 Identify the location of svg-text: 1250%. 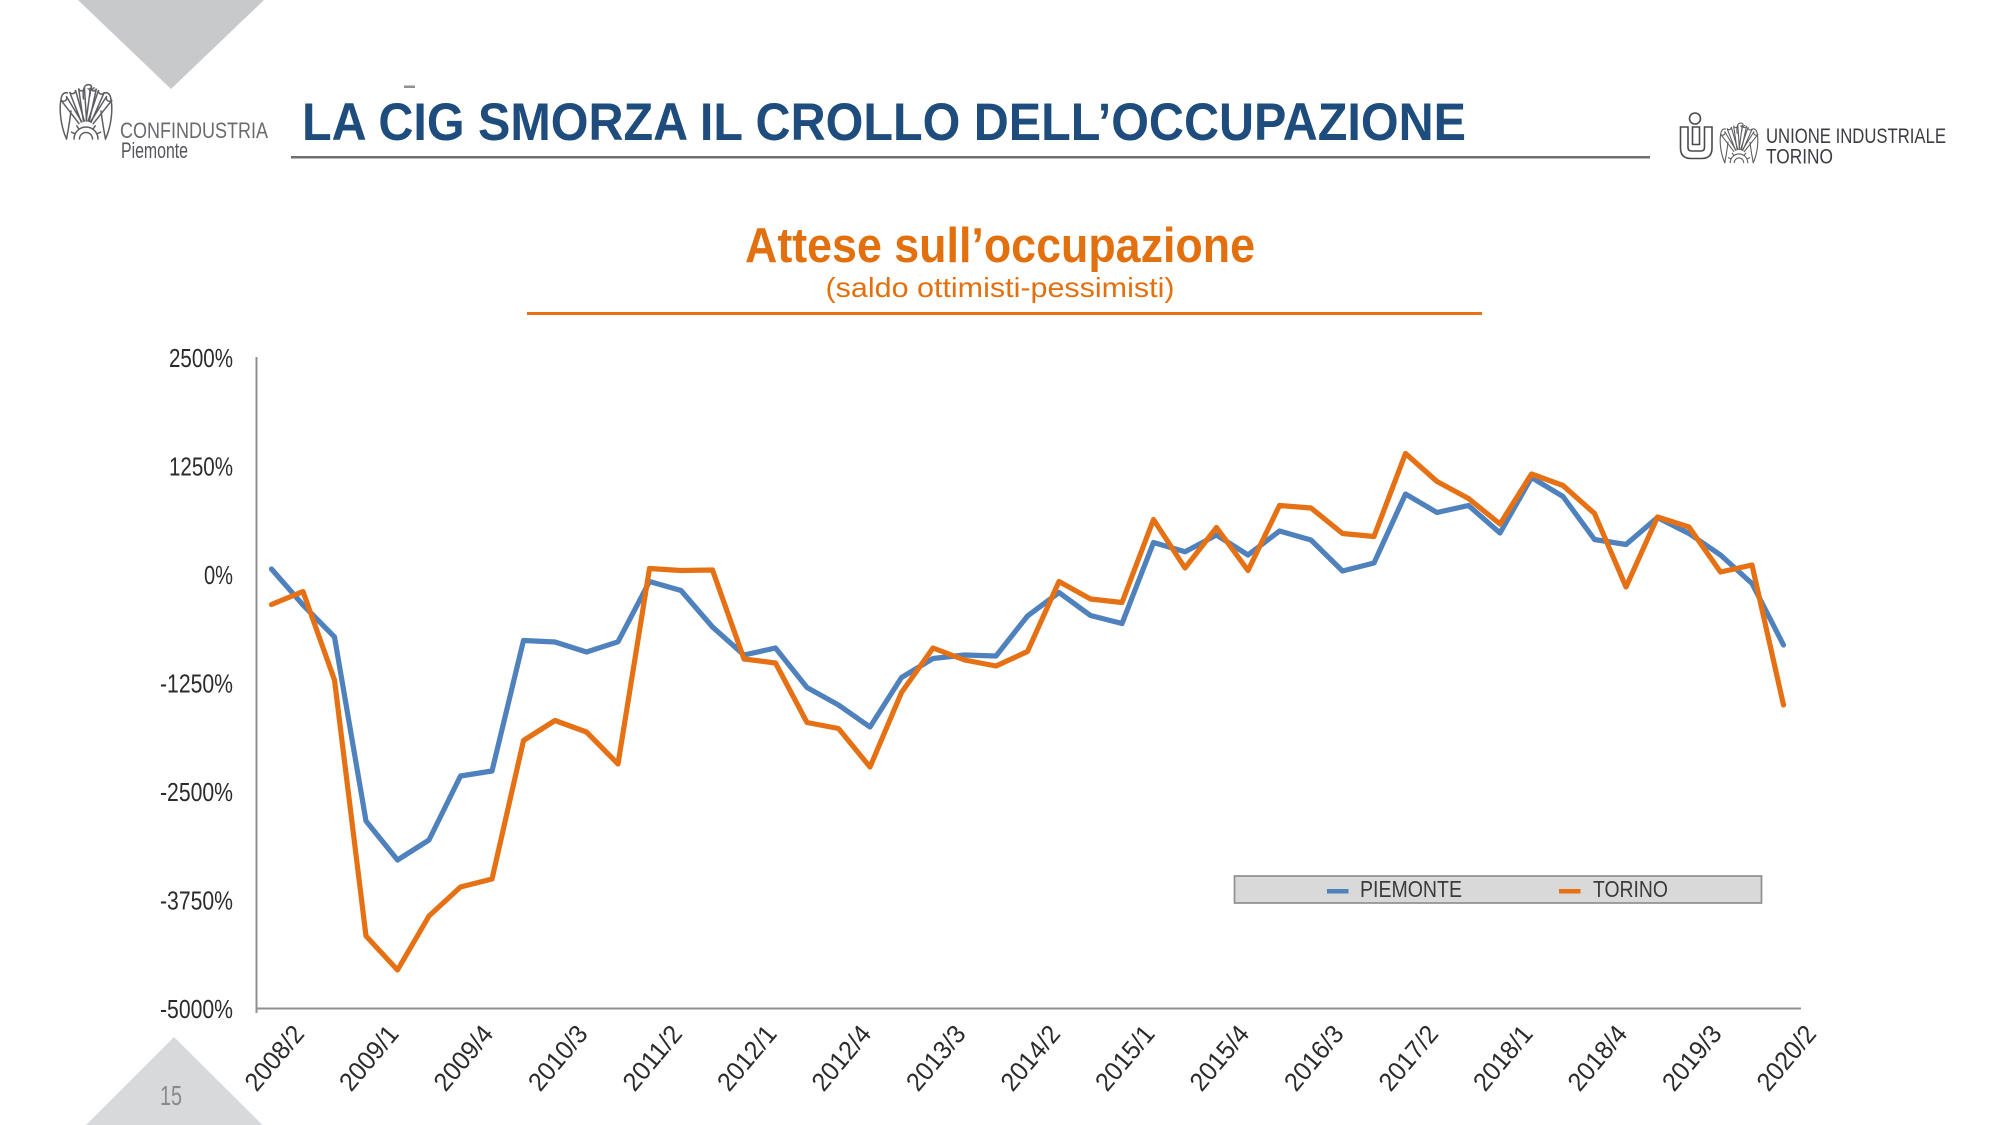
(201, 467).